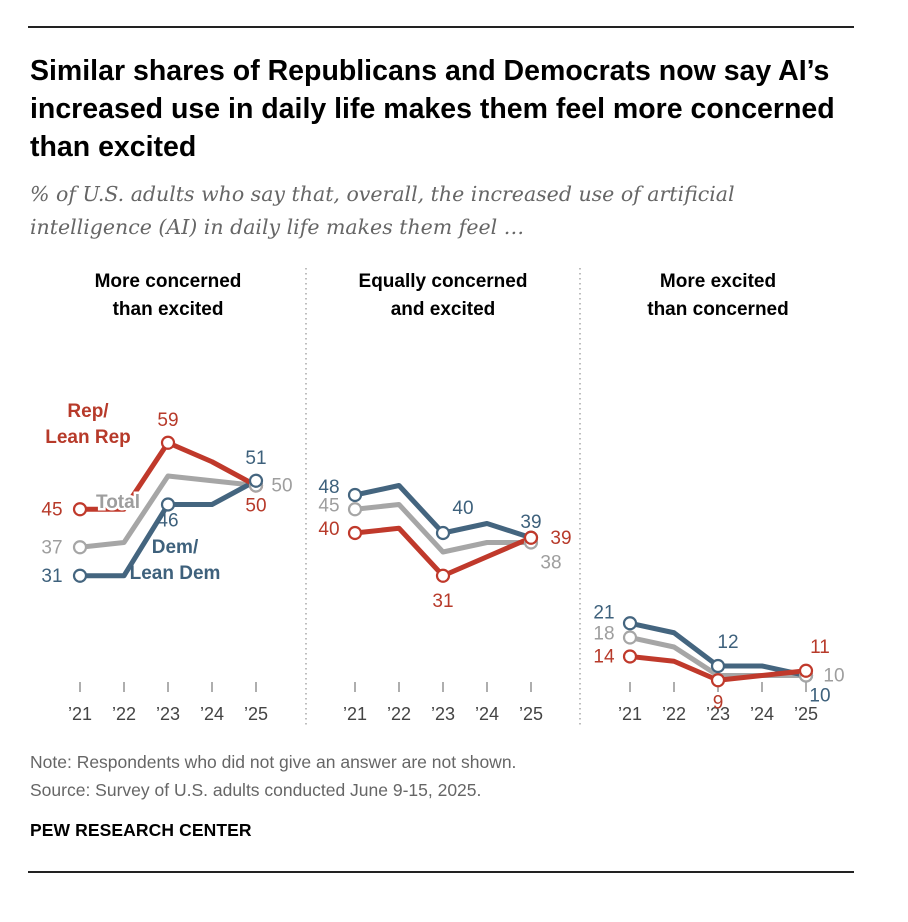  Describe the element at coordinates (462, 508) in the screenshot. I see `data-label-dem: 40` at that location.